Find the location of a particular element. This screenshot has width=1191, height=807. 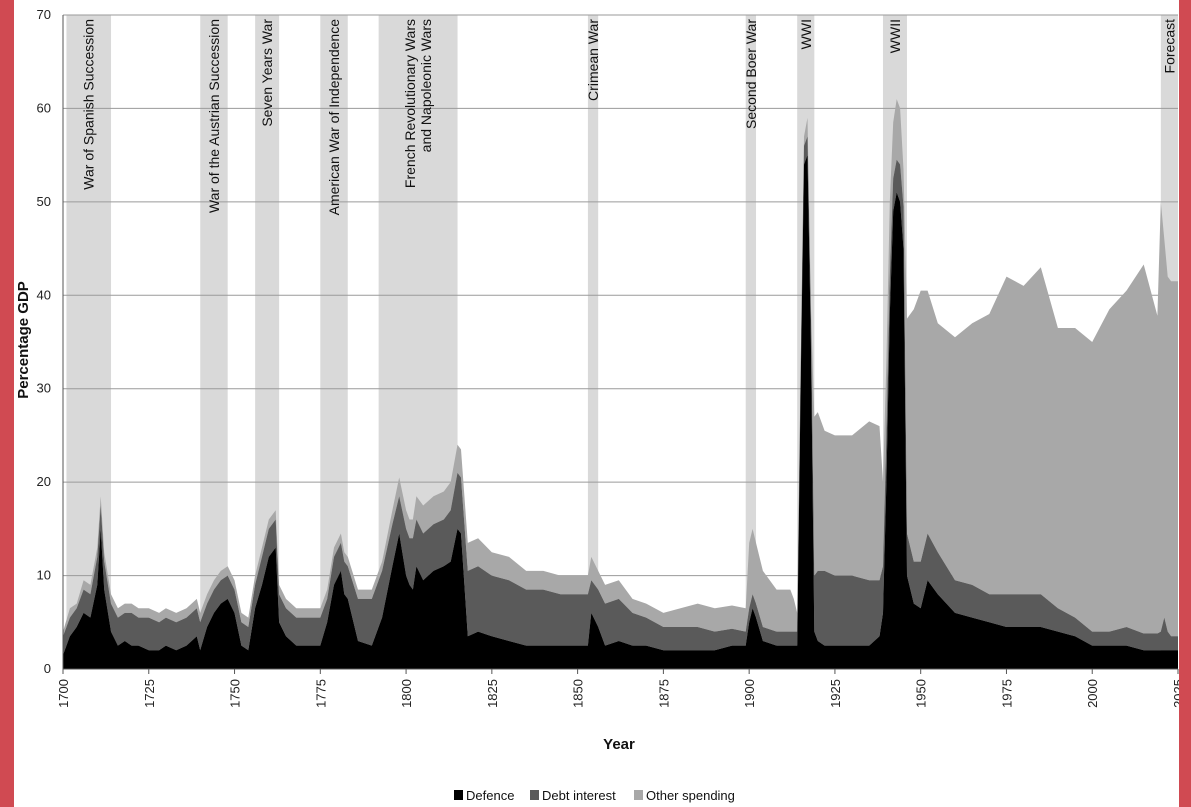

band-label-seven-years-war: Seven Years War is located at coordinates (267, 73).